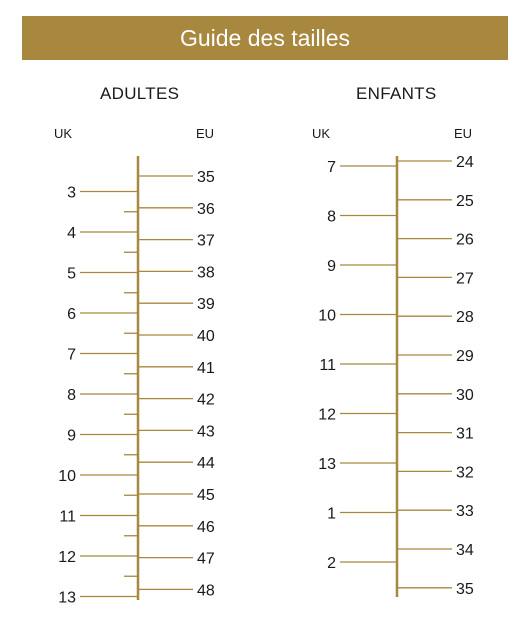 This screenshot has height=631, width=529. What do you see at coordinates (331, 514) in the screenshot?
I see `kids-uk-size: 1` at bounding box center [331, 514].